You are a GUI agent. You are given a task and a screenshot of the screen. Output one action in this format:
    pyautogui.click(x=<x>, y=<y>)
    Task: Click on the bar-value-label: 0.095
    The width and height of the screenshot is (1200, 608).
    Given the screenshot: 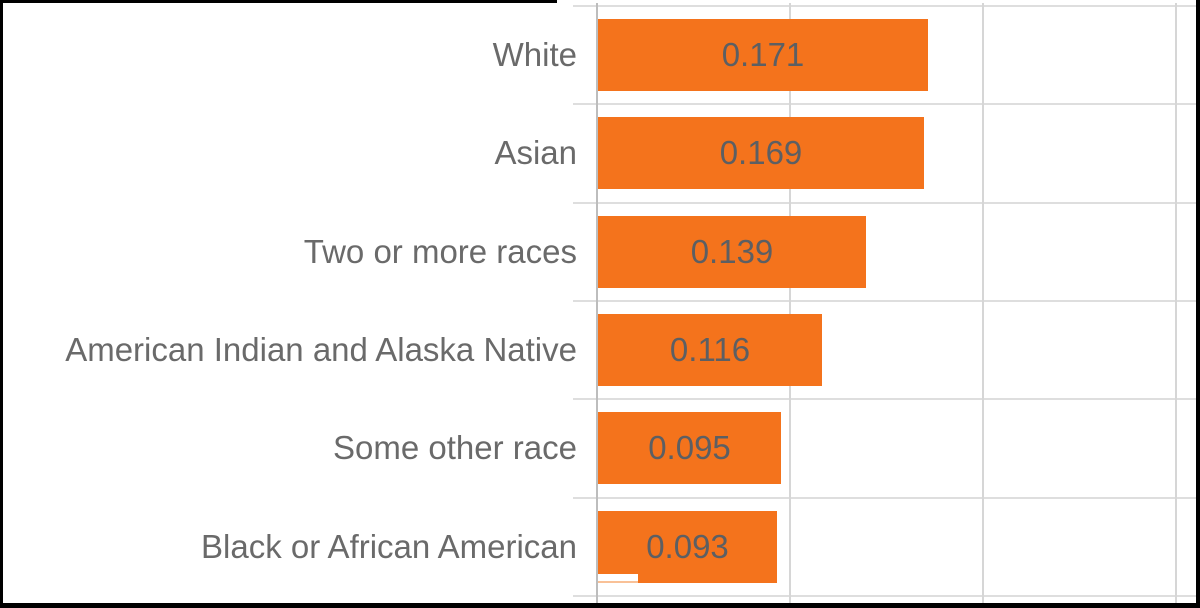 What is the action you would take?
    pyautogui.click(x=689, y=447)
    